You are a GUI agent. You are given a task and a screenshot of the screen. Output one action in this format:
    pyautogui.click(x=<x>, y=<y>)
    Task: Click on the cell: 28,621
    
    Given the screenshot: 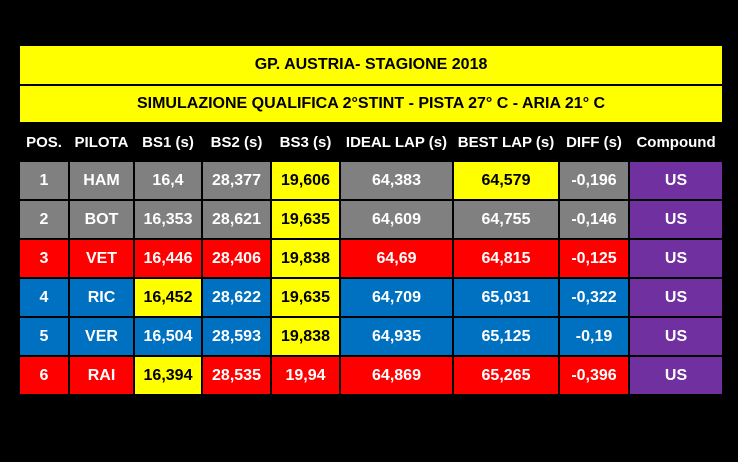 What is the action you would take?
    pyautogui.click(x=236, y=219)
    